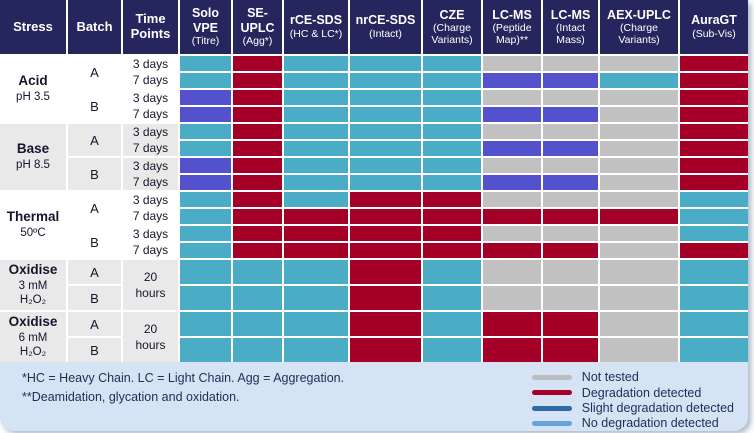 The image size is (754, 433). What do you see at coordinates (205, 41) in the screenshot?
I see `column-header-sub: (Titre)` at bounding box center [205, 41].